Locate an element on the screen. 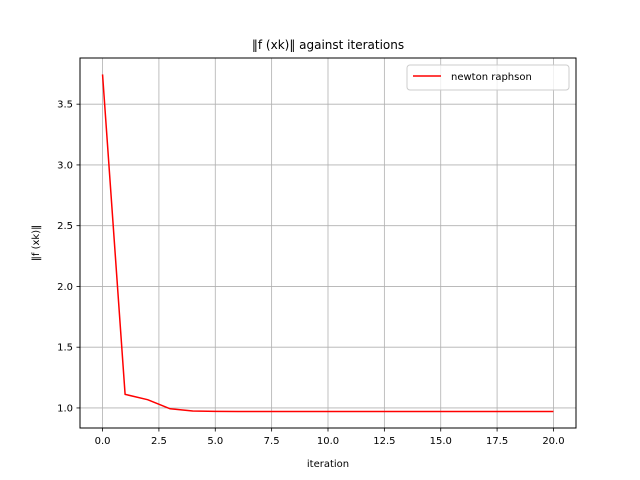 Image resolution: width=640 pixels, height=480 pixels. legend: newton raphson is located at coordinates (488, 77).